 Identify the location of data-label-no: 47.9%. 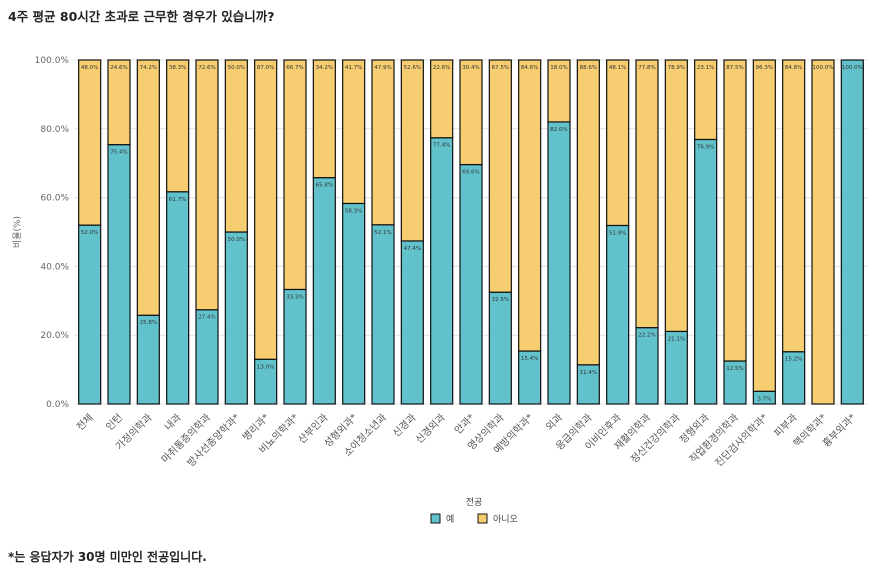
(382, 68).